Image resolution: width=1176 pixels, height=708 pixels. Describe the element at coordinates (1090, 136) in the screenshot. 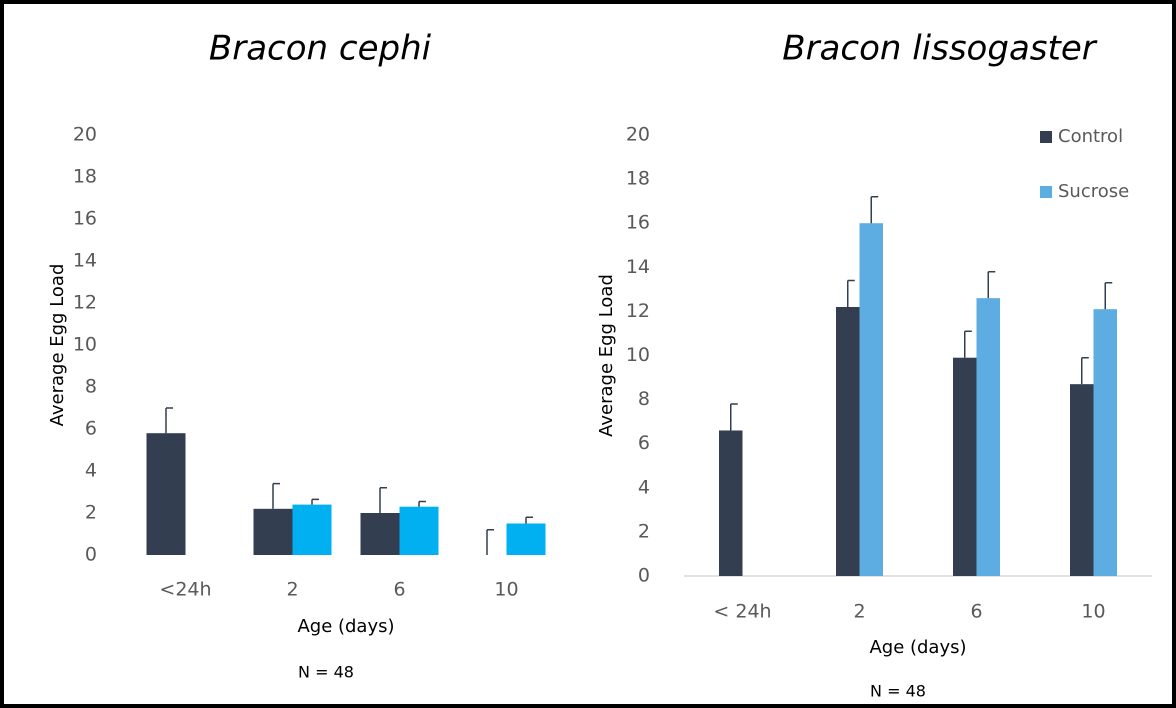

I see `legend-label: Control` at that location.